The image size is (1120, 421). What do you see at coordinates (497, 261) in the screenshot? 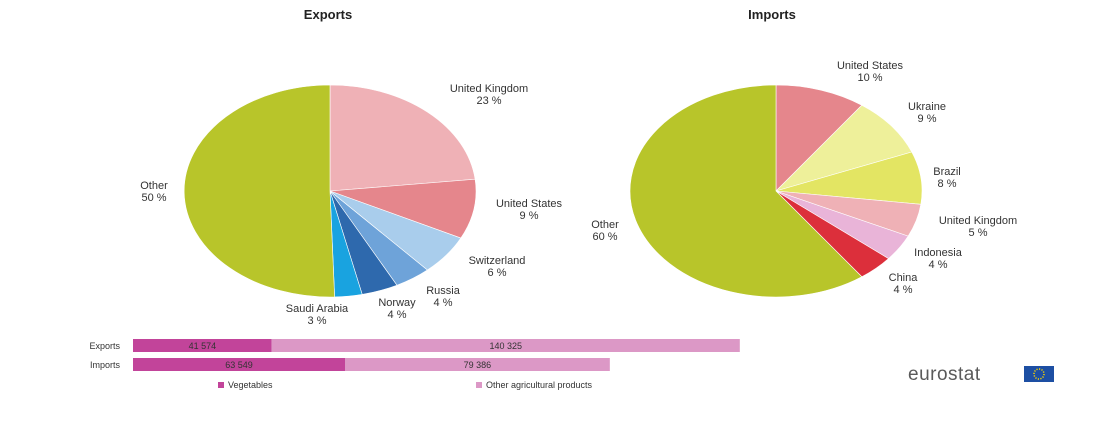
I see `slice-label-switzerland: Switzerland` at bounding box center [497, 261].